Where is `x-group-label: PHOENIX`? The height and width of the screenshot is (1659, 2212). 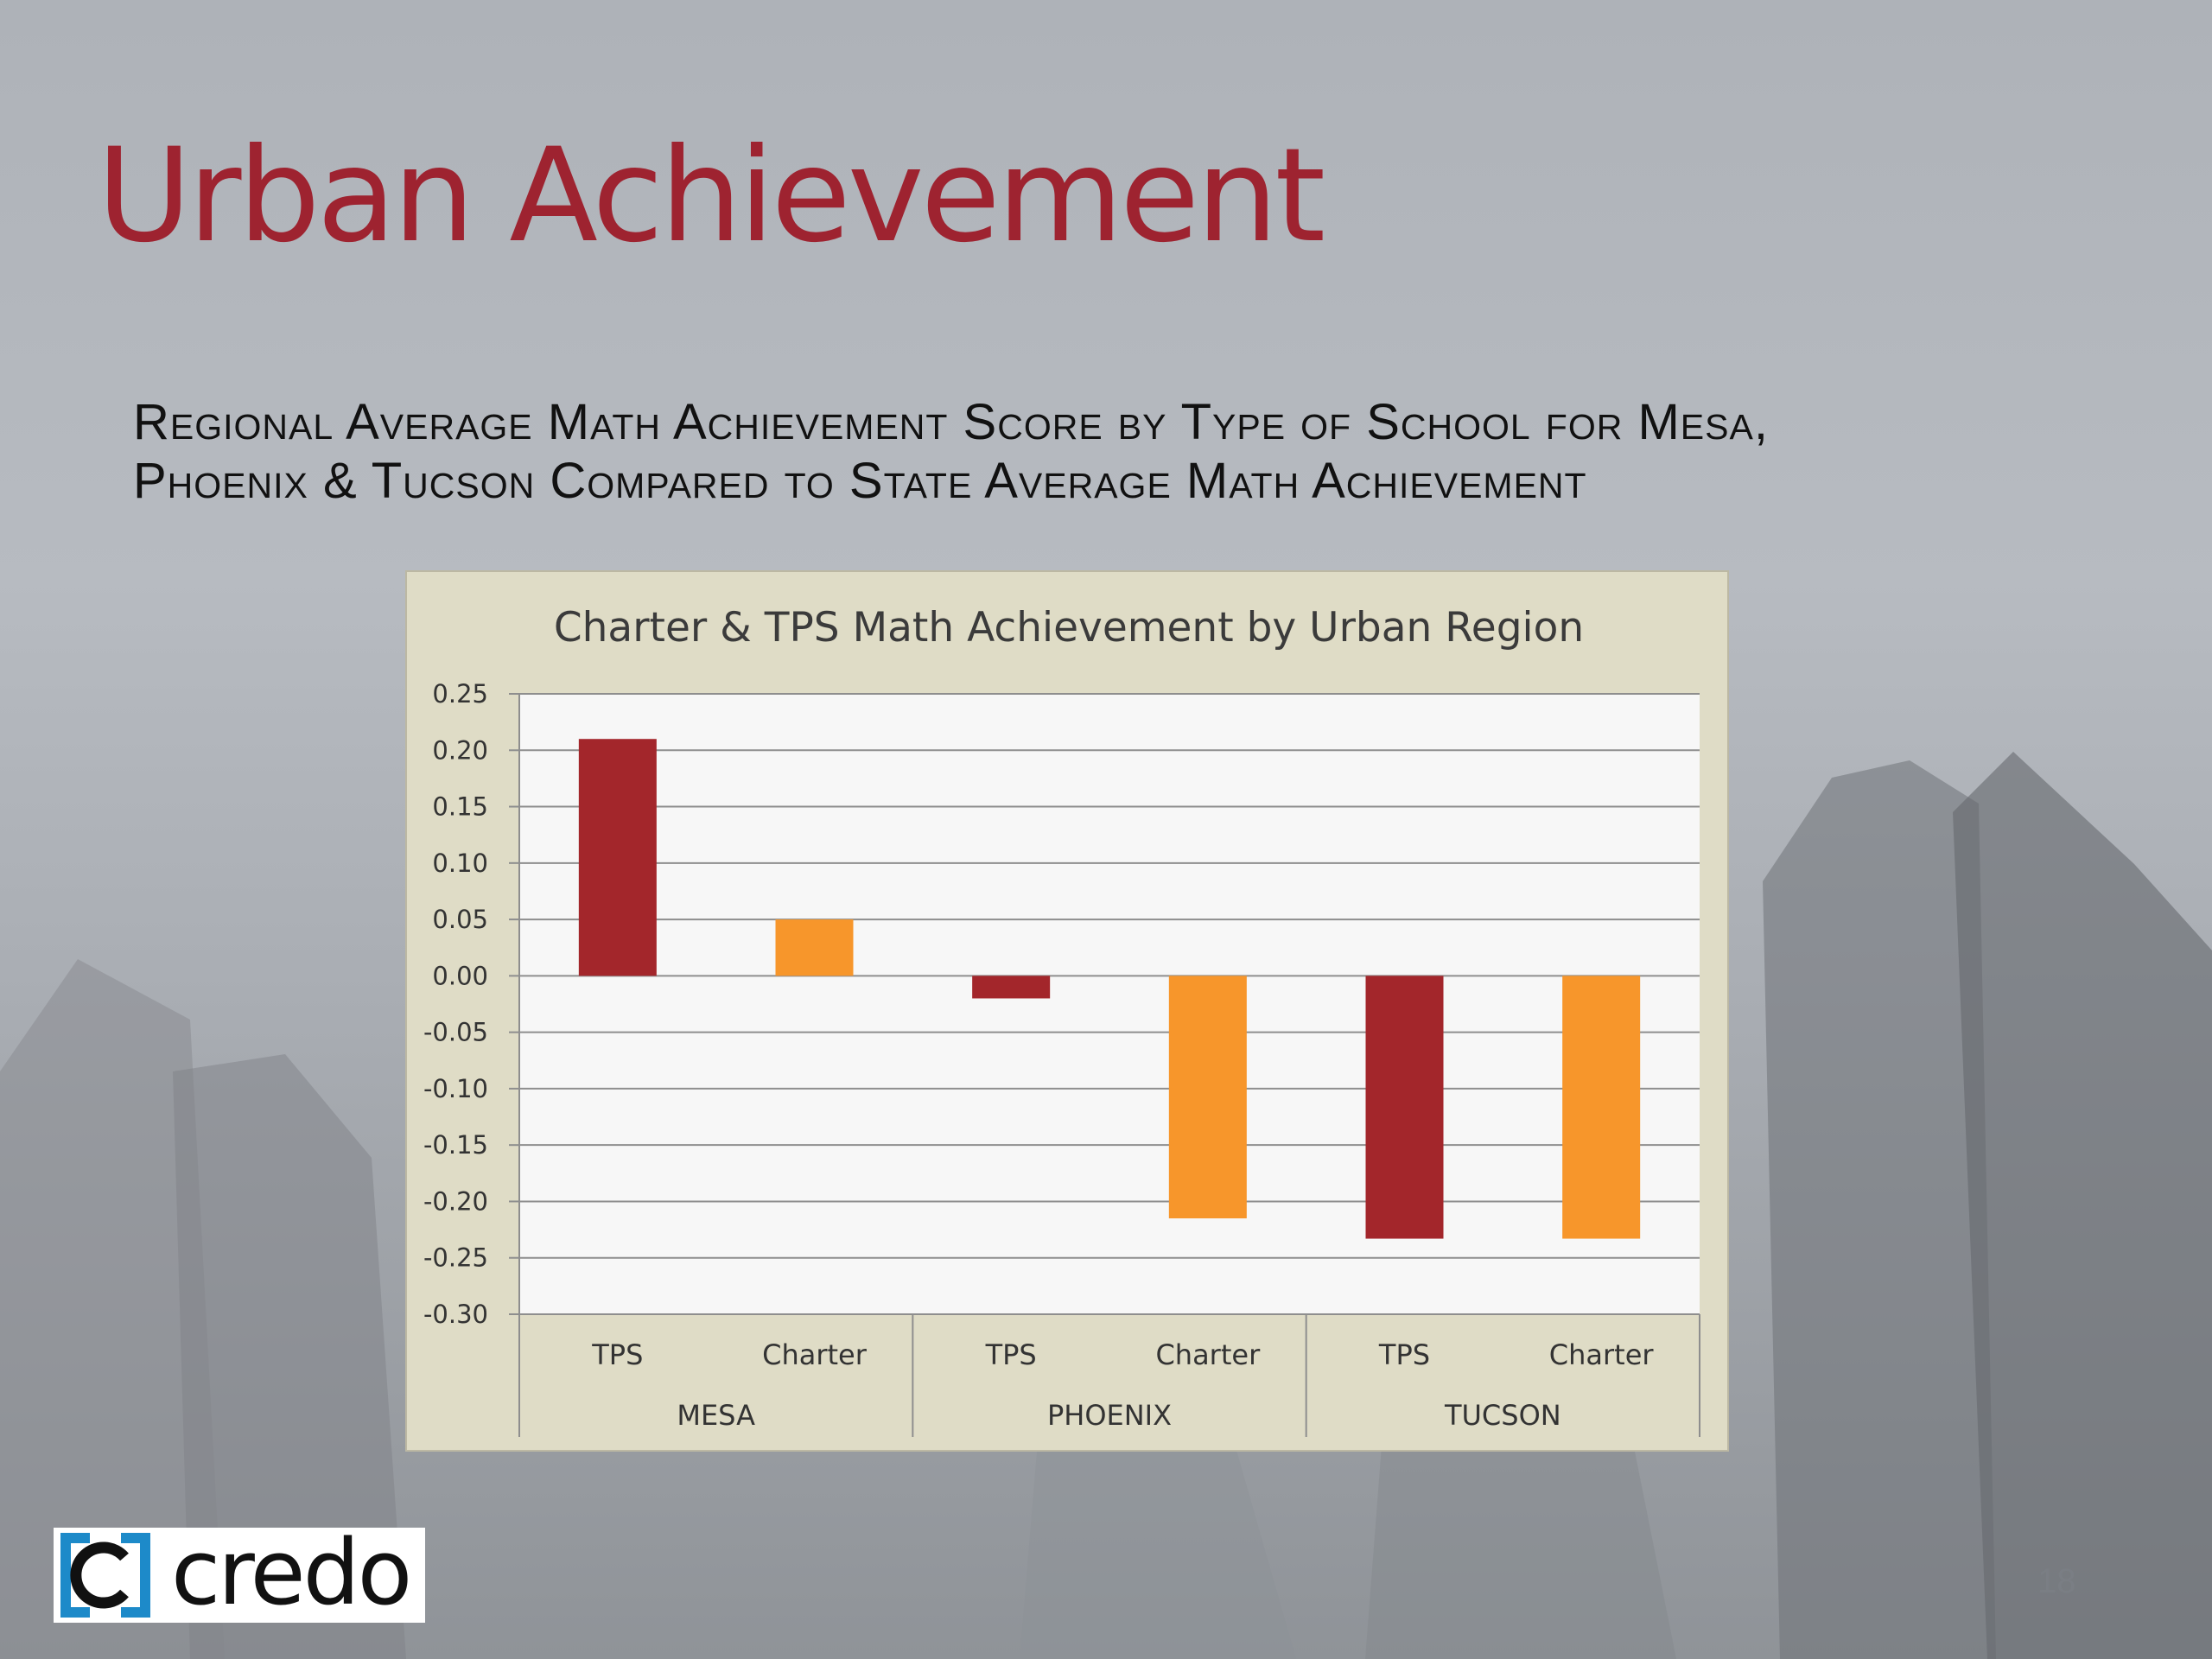 x-group-label: PHOENIX is located at coordinates (1109, 1415).